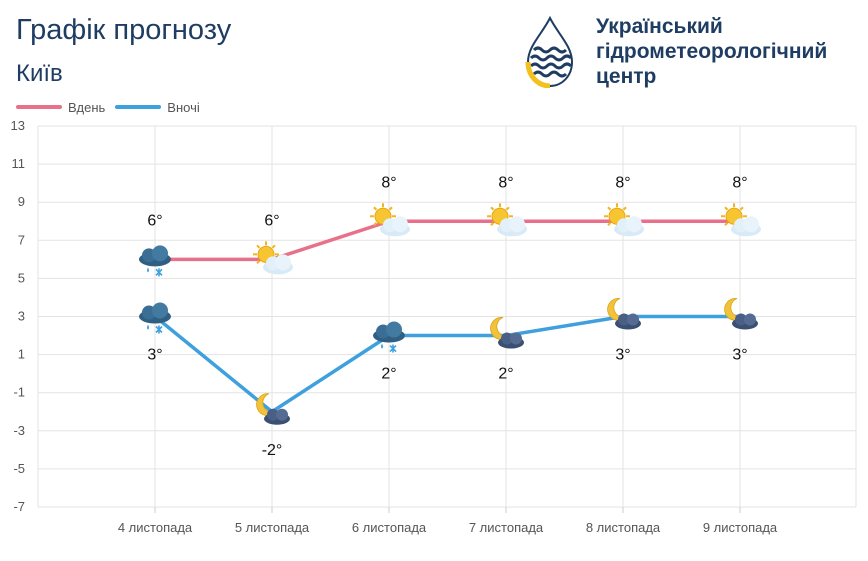 The height and width of the screenshot is (561, 868). What do you see at coordinates (124, 30) in the screenshot?
I see `page-title: Графік прогнозу` at bounding box center [124, 30].